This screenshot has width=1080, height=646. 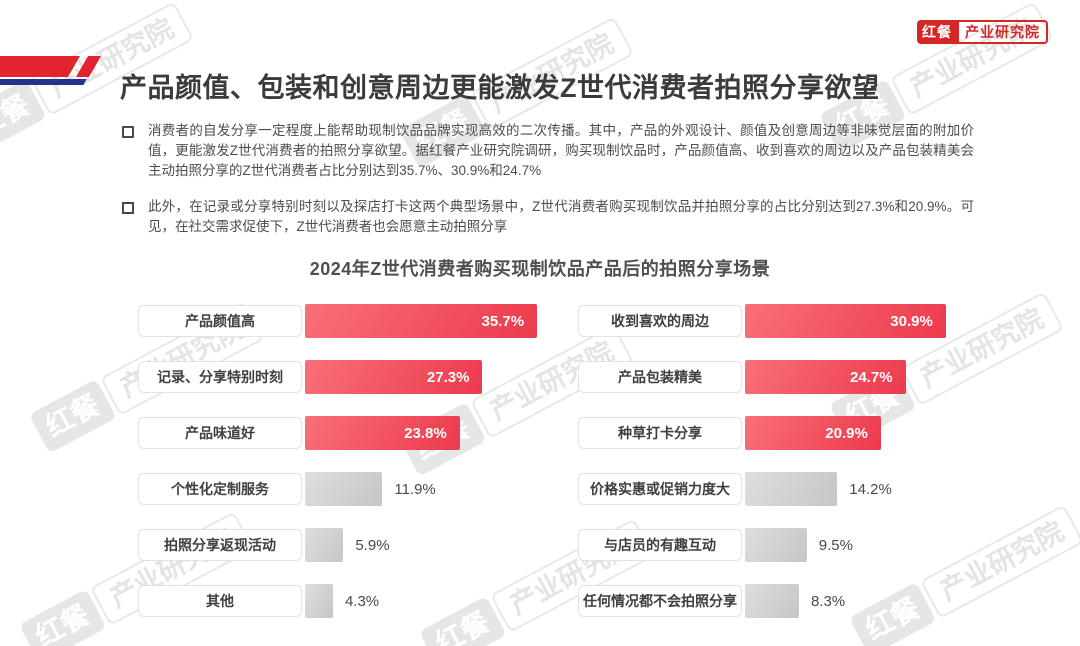 I want to click on bar-value: 4.3%, so click(x=362, y=601).